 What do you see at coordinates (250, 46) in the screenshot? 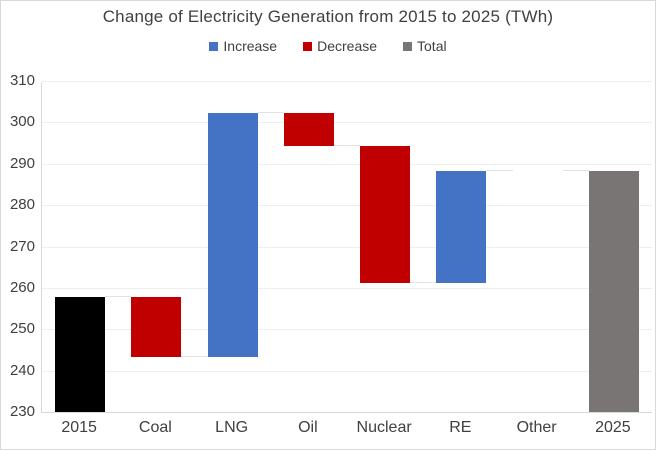
I see `legend-label-increase: Increase` at bounding box center [250, 46].